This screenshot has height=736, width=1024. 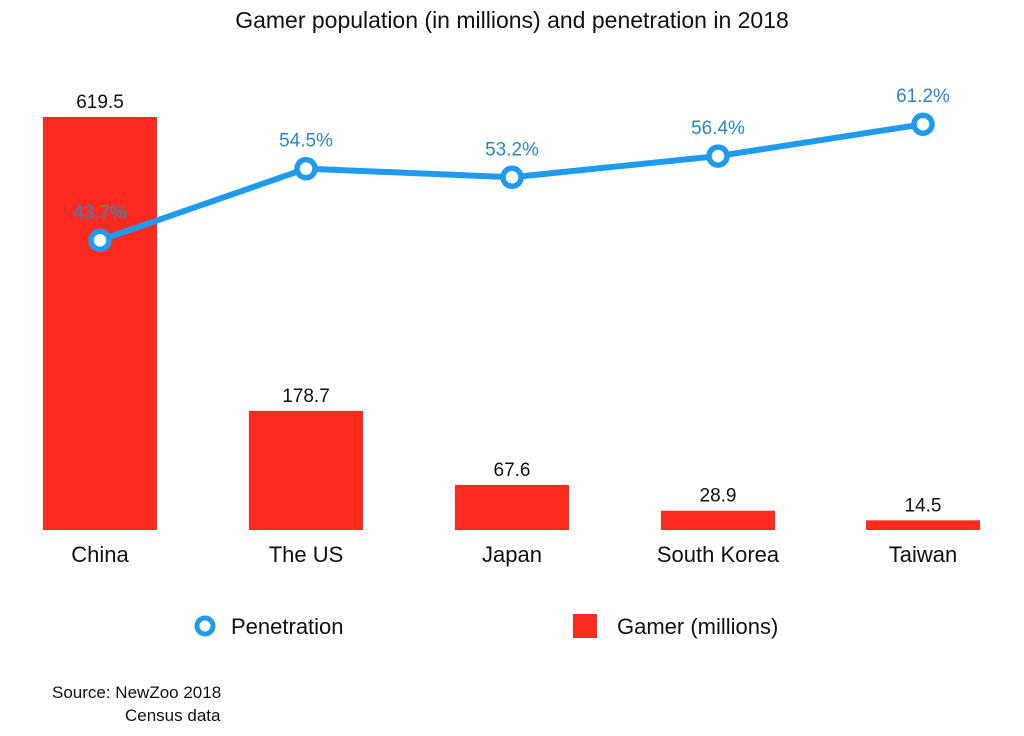 I want to click on legend: Penetration Gamer (millions), so click(x=486, y=626).